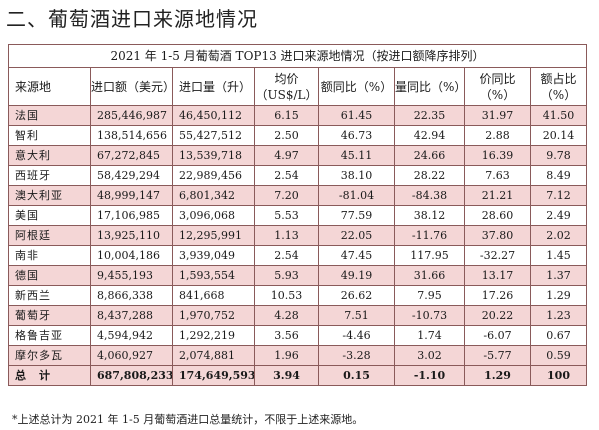  I want to click on table-caption: 2021 年 1-5 月葡萄酒 TOP13 进口来源地情况（按进口额降序排列）, so click(297, 56).